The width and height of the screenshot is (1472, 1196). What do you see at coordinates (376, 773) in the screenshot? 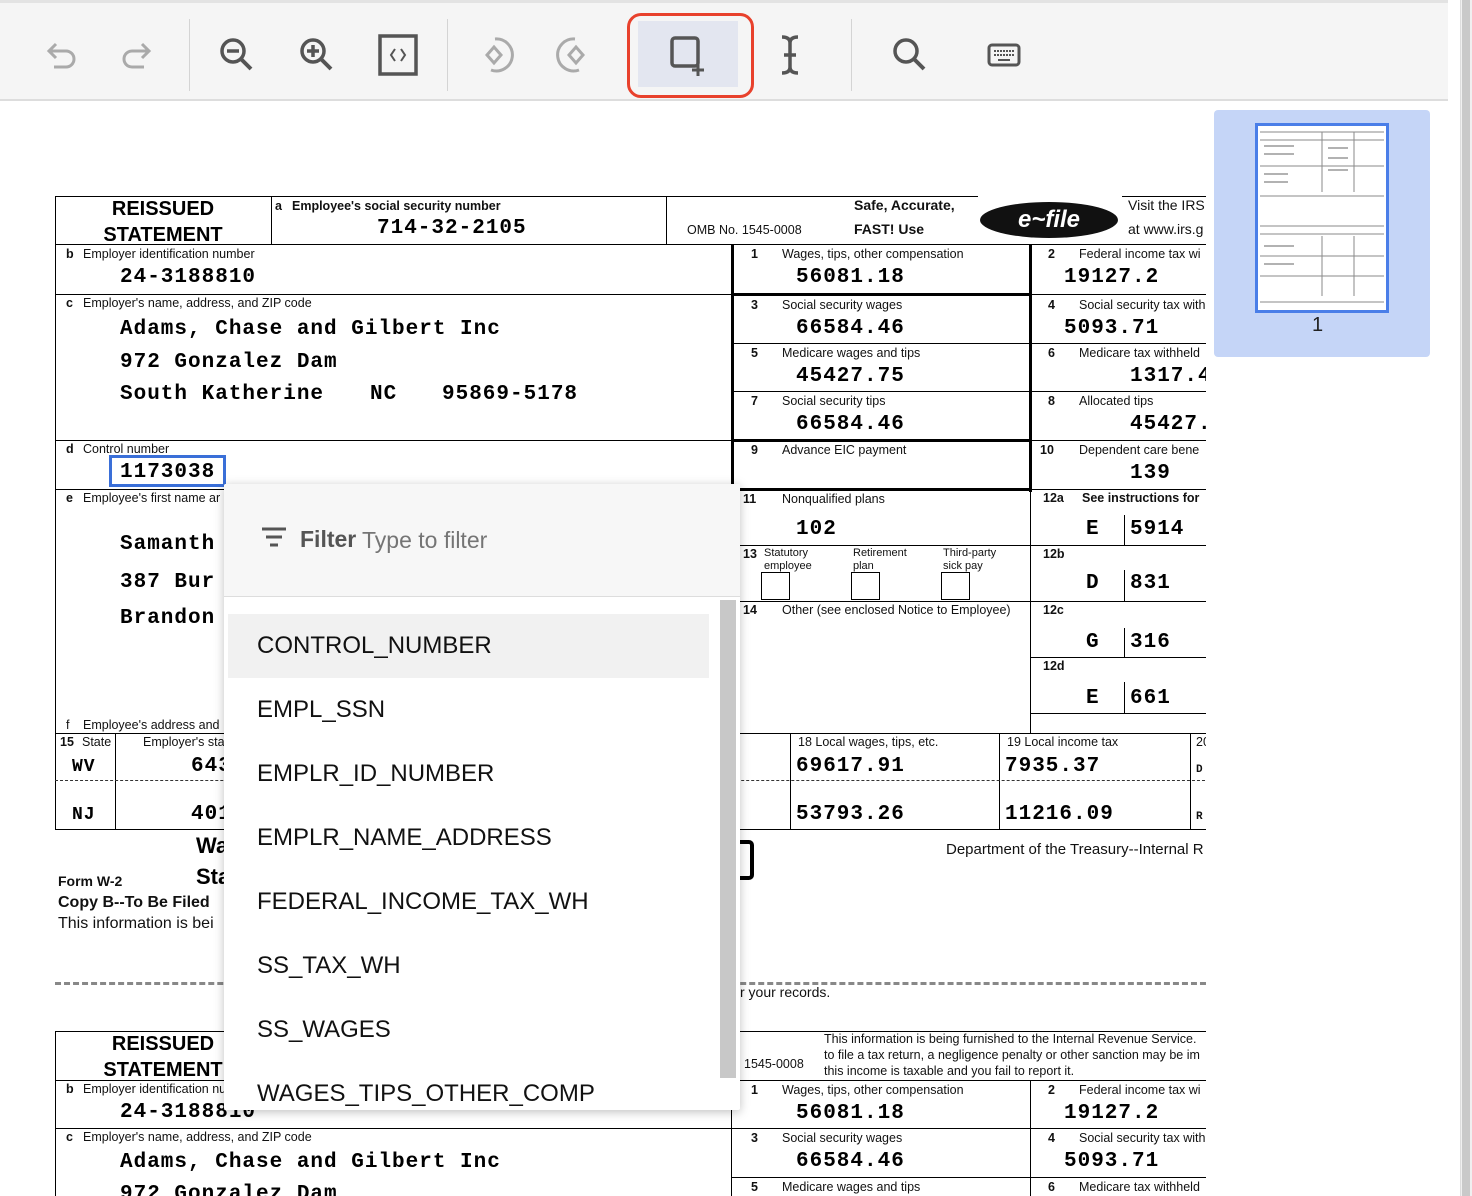
I see `dropdown-item: EMPLR_ID_NUMBER` at bounding box center [376, 773].